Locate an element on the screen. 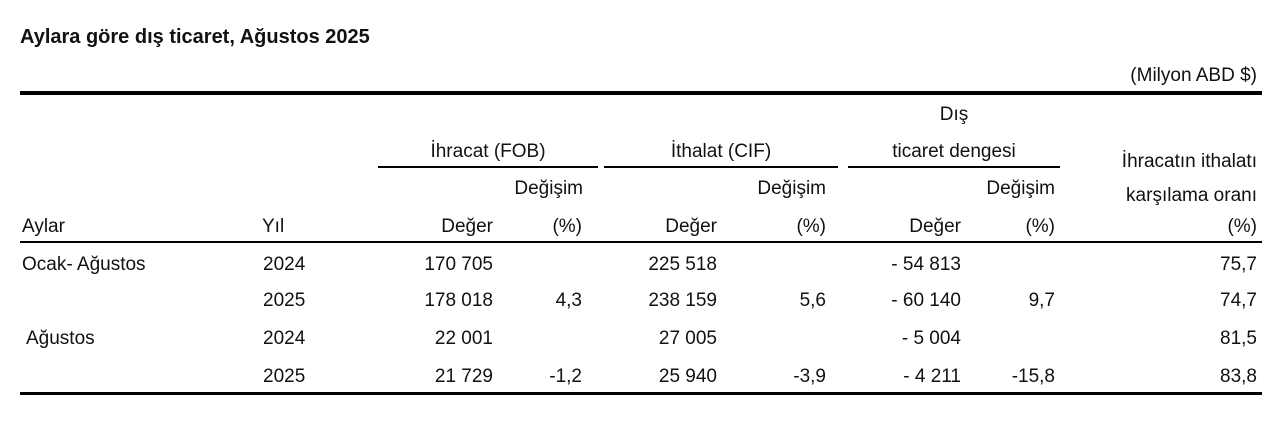 The image size is (1280, 428). cell-ihr: 170 705 is located at coordinates (458, 264).